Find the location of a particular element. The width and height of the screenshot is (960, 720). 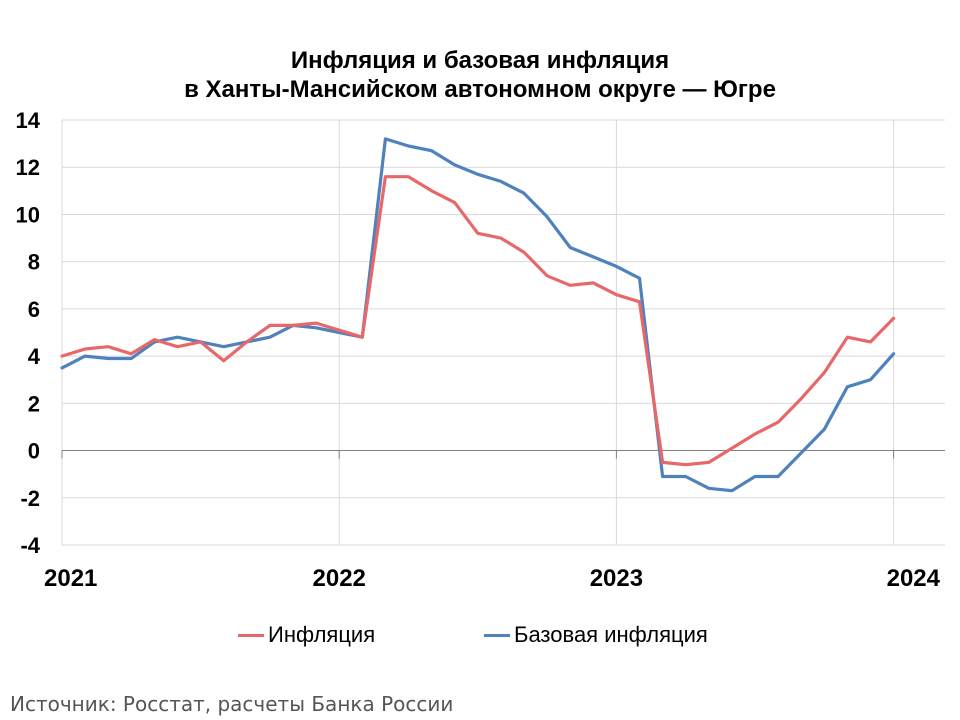

x-tick-label: 2022 is located at coordinates (339, 578).